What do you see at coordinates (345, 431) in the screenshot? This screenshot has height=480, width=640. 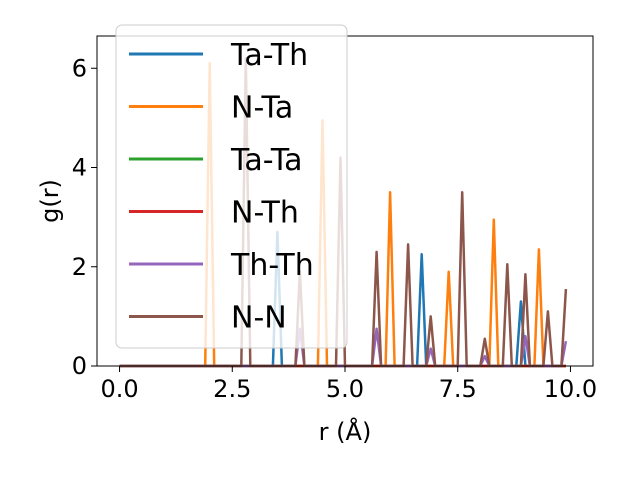 I see `x-axis-label: r (Å)` at bounding box center [345, 431].